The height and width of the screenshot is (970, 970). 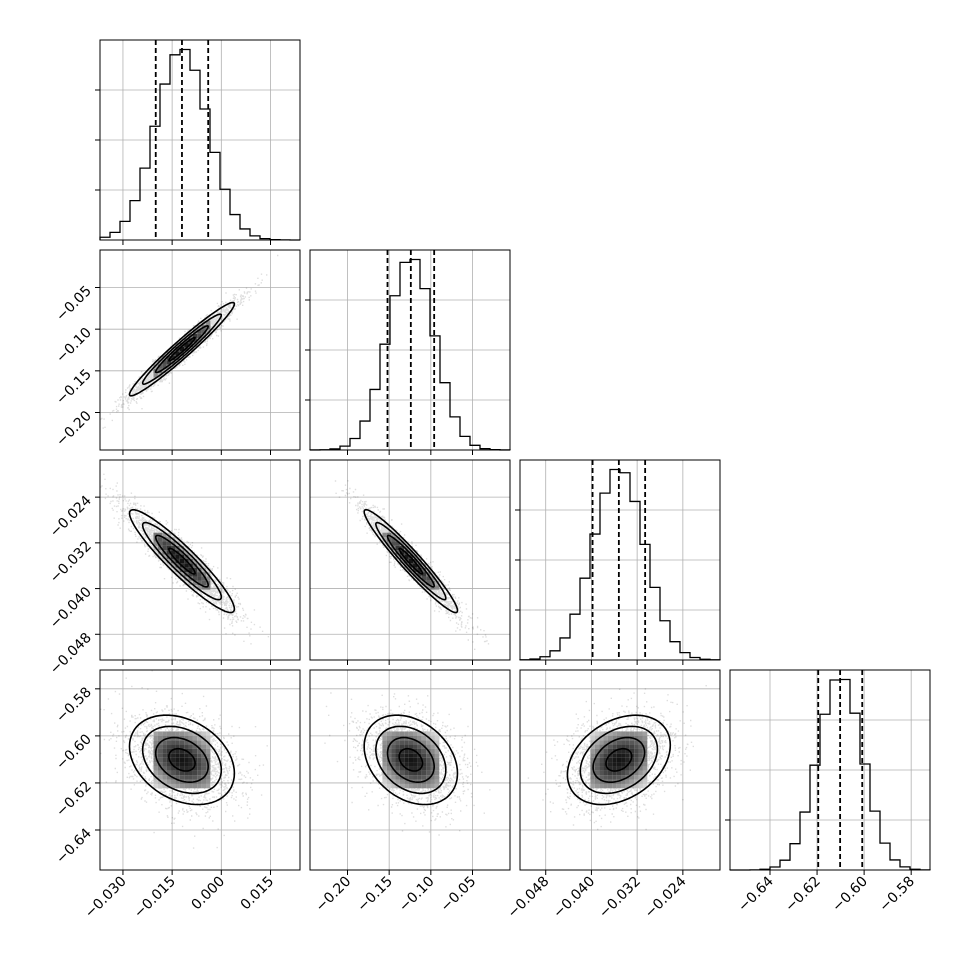 I want to click on y-tick-label: −0.64, so click(x=74, y=846).